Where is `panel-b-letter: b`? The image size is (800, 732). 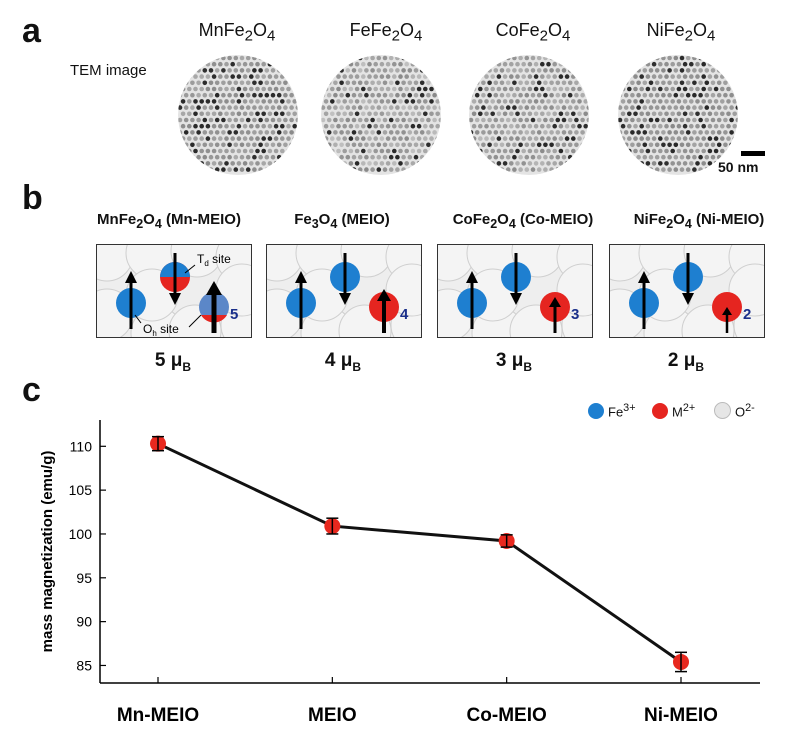
panel-b-letter: b is located at coordinates (32, 198).